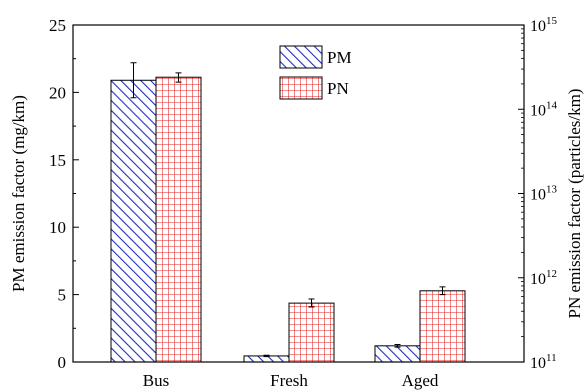 The width and height of the screenshot is (588, 391). What do you see at coordinates (62, 295) in the screenshot?
I see `y-tick-label: 5` at bounding box center [62, 295].